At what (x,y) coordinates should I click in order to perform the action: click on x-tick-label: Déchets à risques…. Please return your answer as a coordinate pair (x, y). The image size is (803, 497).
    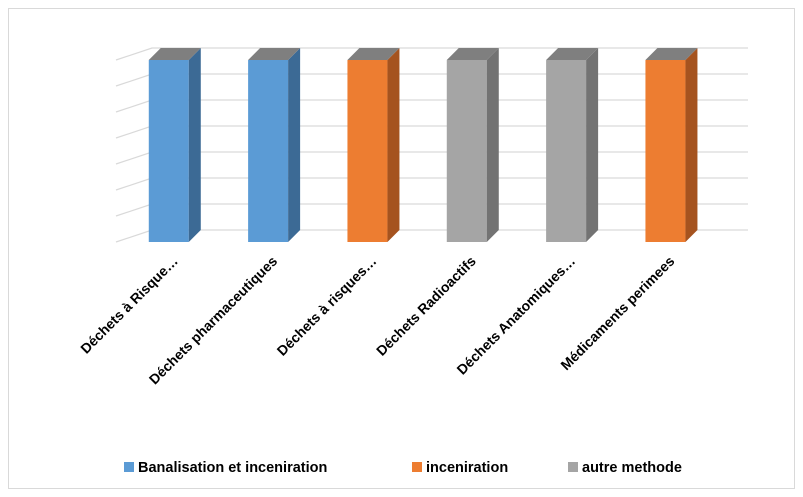
    Looking at the image, I should click on (327, 306).